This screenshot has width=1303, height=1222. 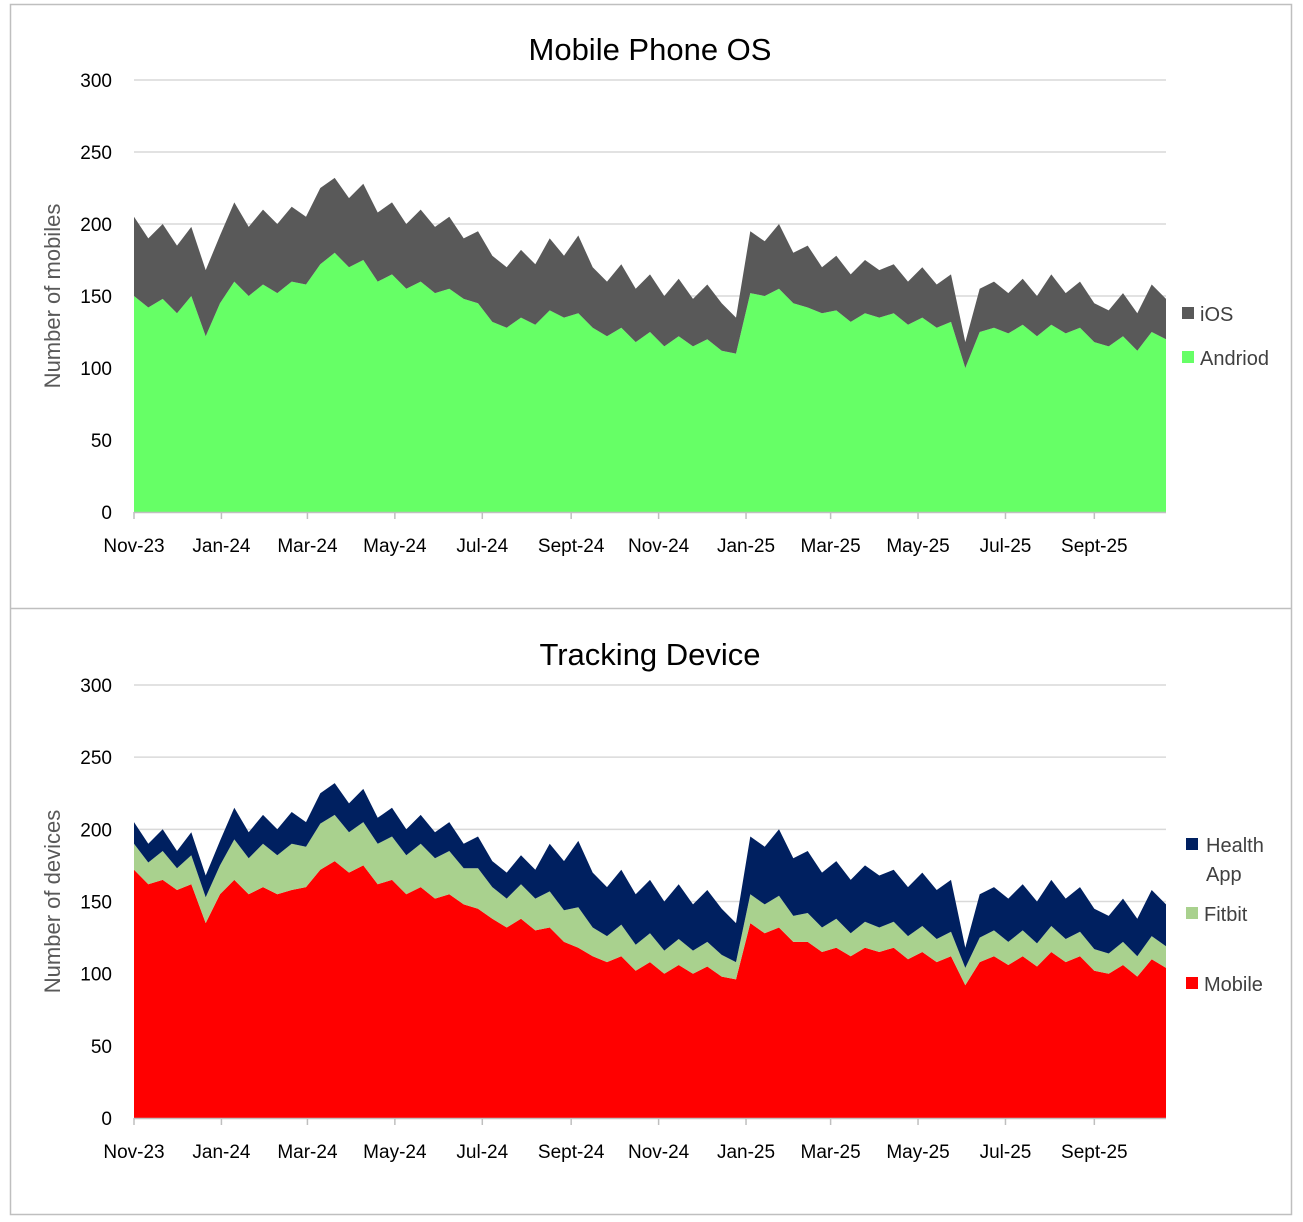 I want to click on legend-item-health-app: Health App, so click(x=1225, y=860).